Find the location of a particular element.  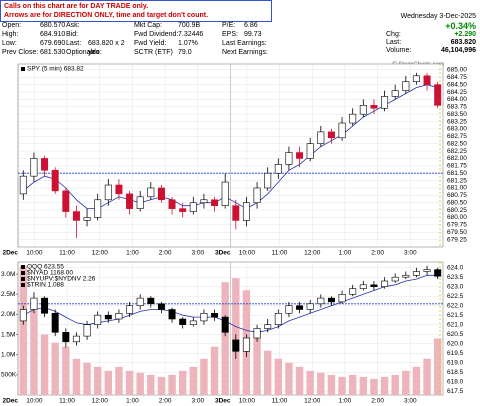

quote-label: Bid: is located at coordinates (72, 34).